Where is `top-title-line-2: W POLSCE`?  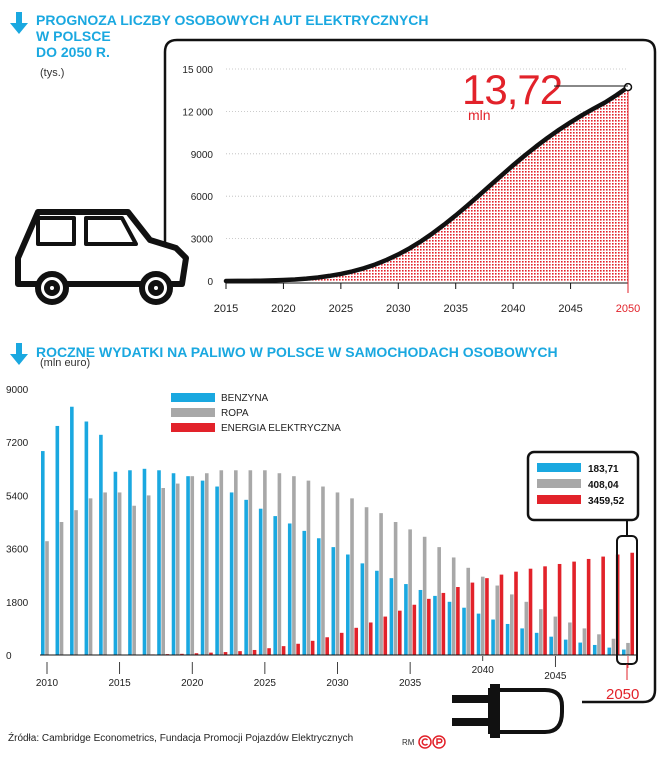 top-title-line-2: W POLSCE is located at coordinates (73, 36).